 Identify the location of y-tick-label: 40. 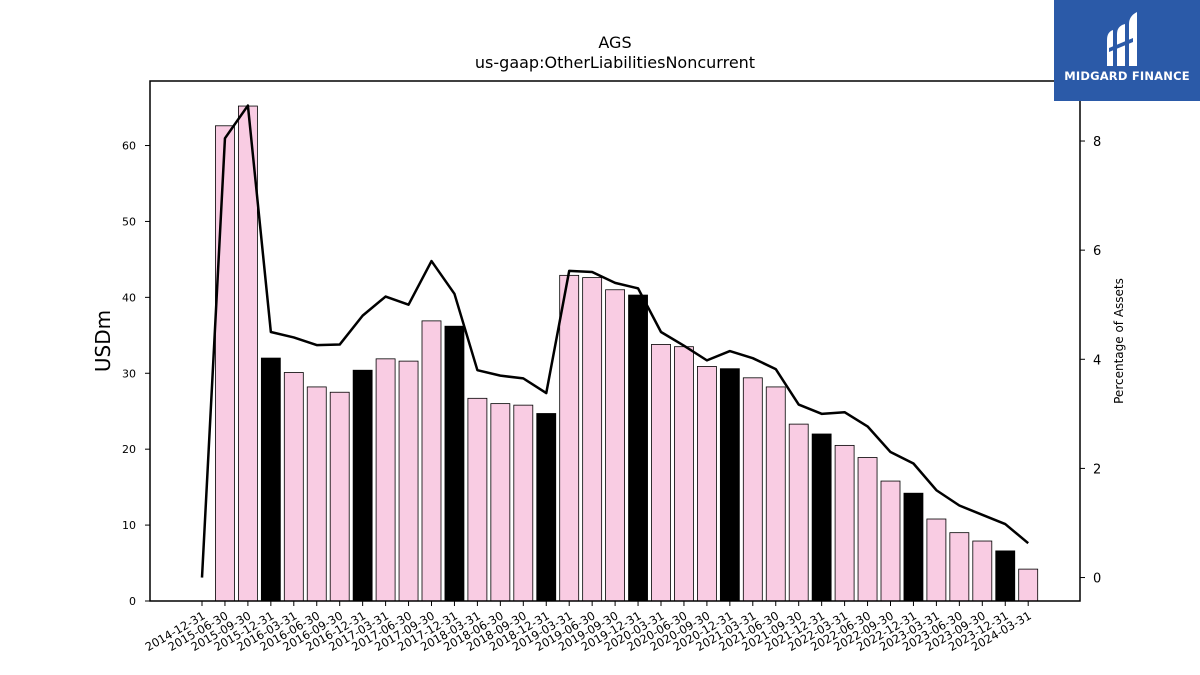
(129, 297).